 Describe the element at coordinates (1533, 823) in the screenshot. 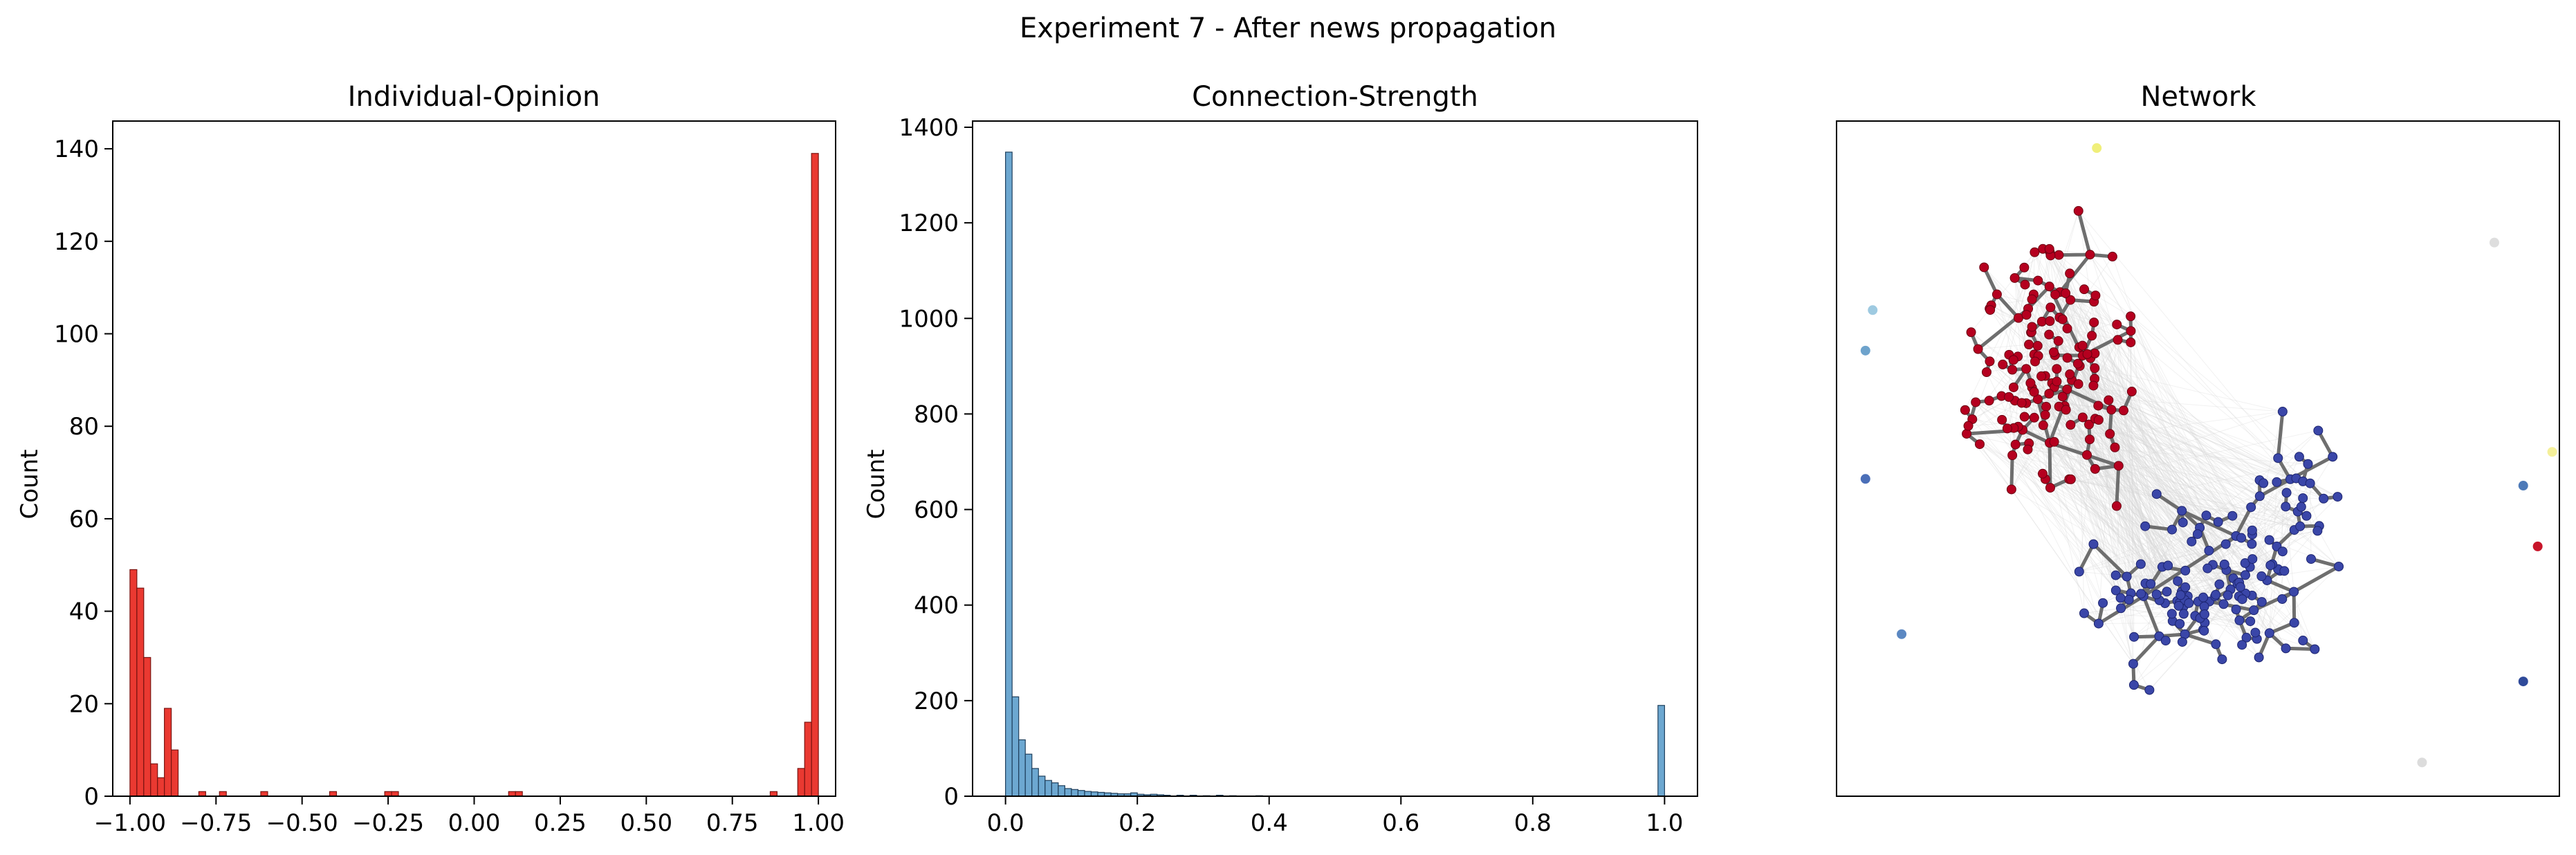

I see `xtick-label: 0.8` at that location.